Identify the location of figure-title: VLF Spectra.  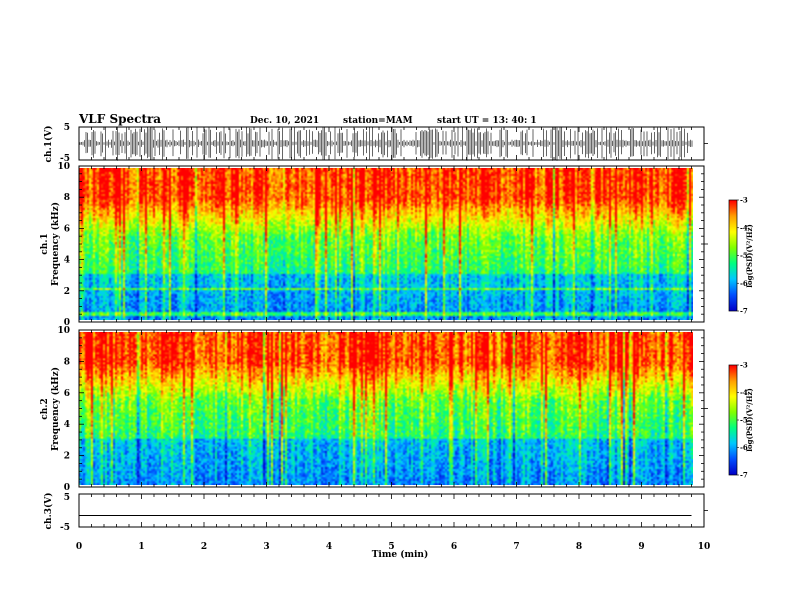
(119, 119).